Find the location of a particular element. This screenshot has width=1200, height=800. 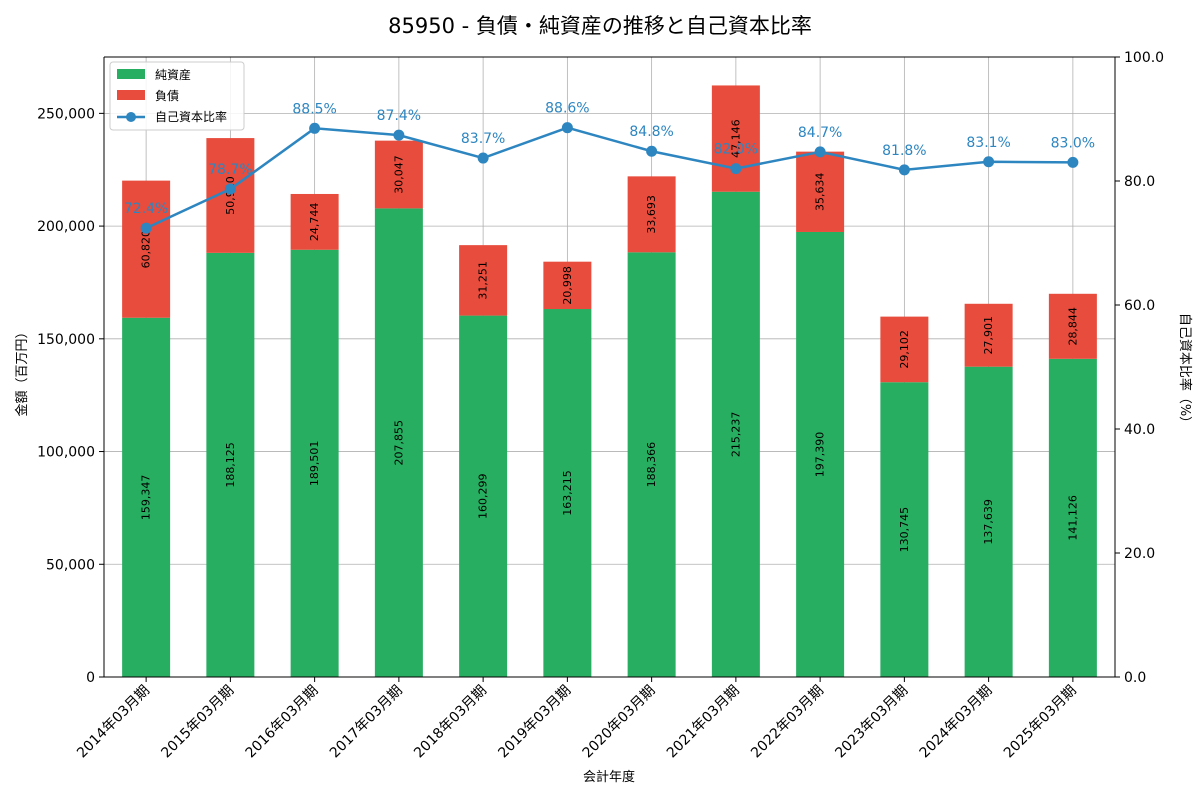

liabilities-label: 30,047 is located at coordinates (398, 174).